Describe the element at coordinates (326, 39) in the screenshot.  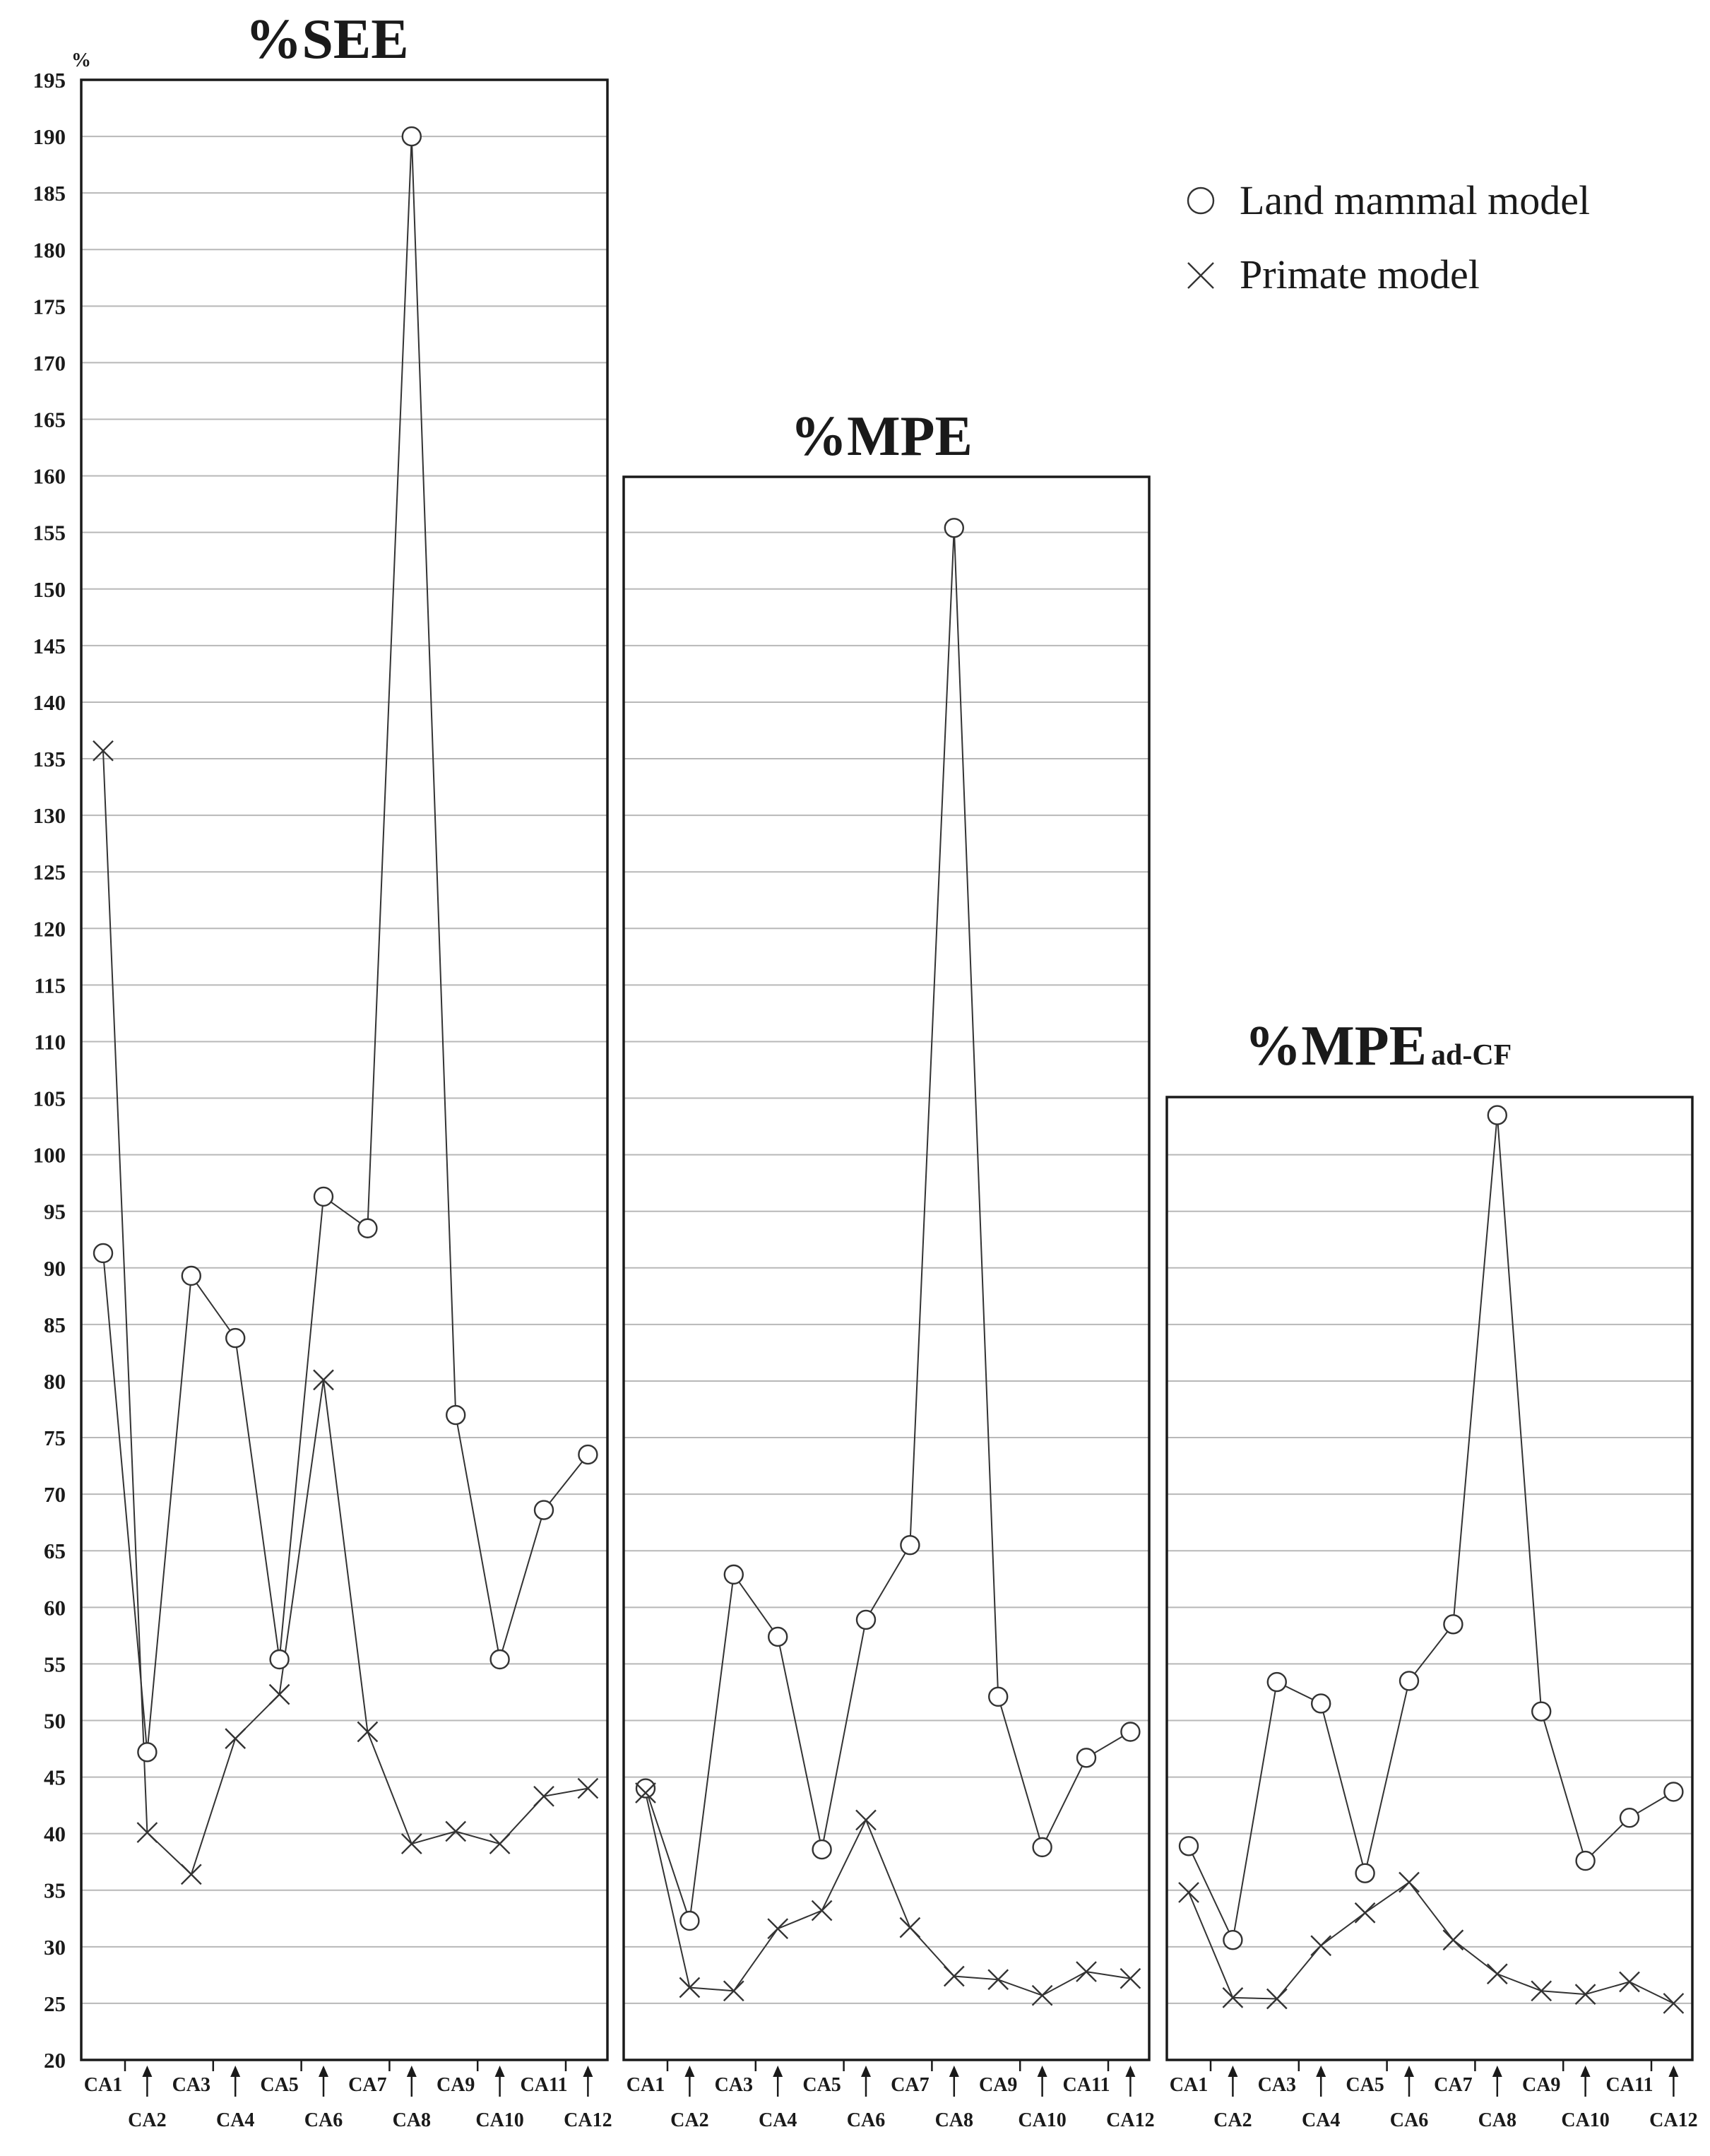
I see `chart-title-see: %SEE` at that location.